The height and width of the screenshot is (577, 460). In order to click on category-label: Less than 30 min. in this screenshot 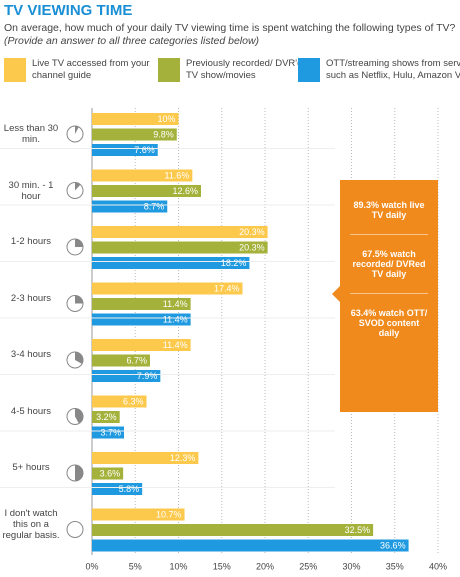, I will do `click(31, 134)`.